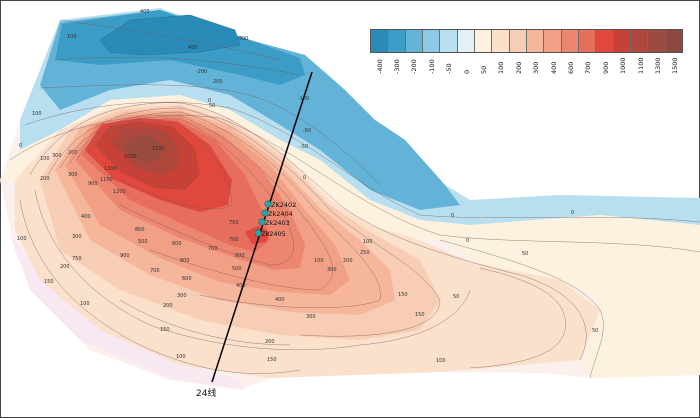  What do you see at coordinates (93, 184) in the screenshot?
I see `contour-label: 900` at bounding box center [93, 184].